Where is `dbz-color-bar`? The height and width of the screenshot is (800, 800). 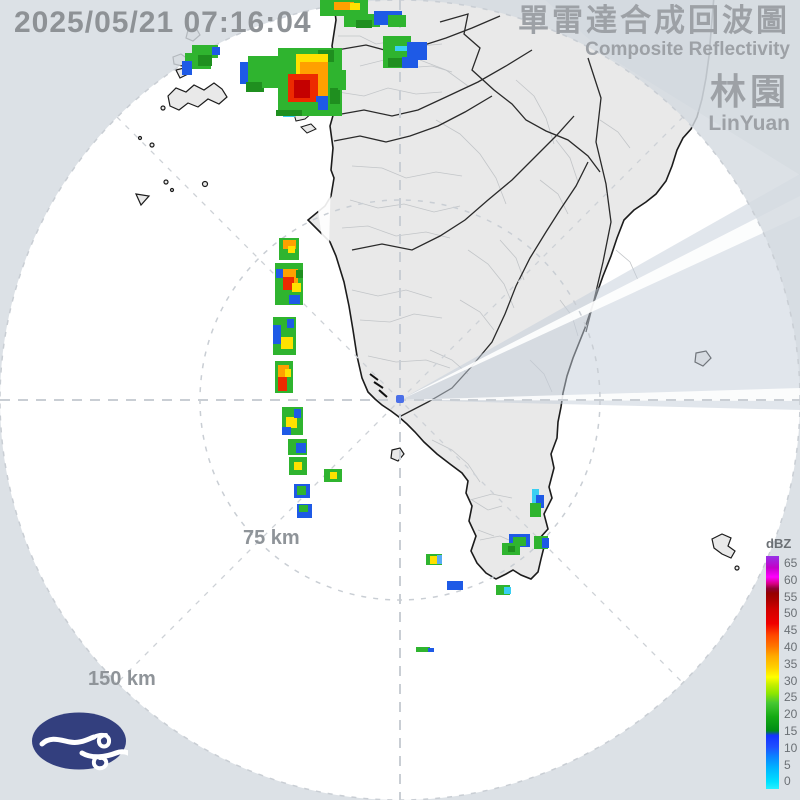
dbz-color-bar is located at coordinates (772, 672).